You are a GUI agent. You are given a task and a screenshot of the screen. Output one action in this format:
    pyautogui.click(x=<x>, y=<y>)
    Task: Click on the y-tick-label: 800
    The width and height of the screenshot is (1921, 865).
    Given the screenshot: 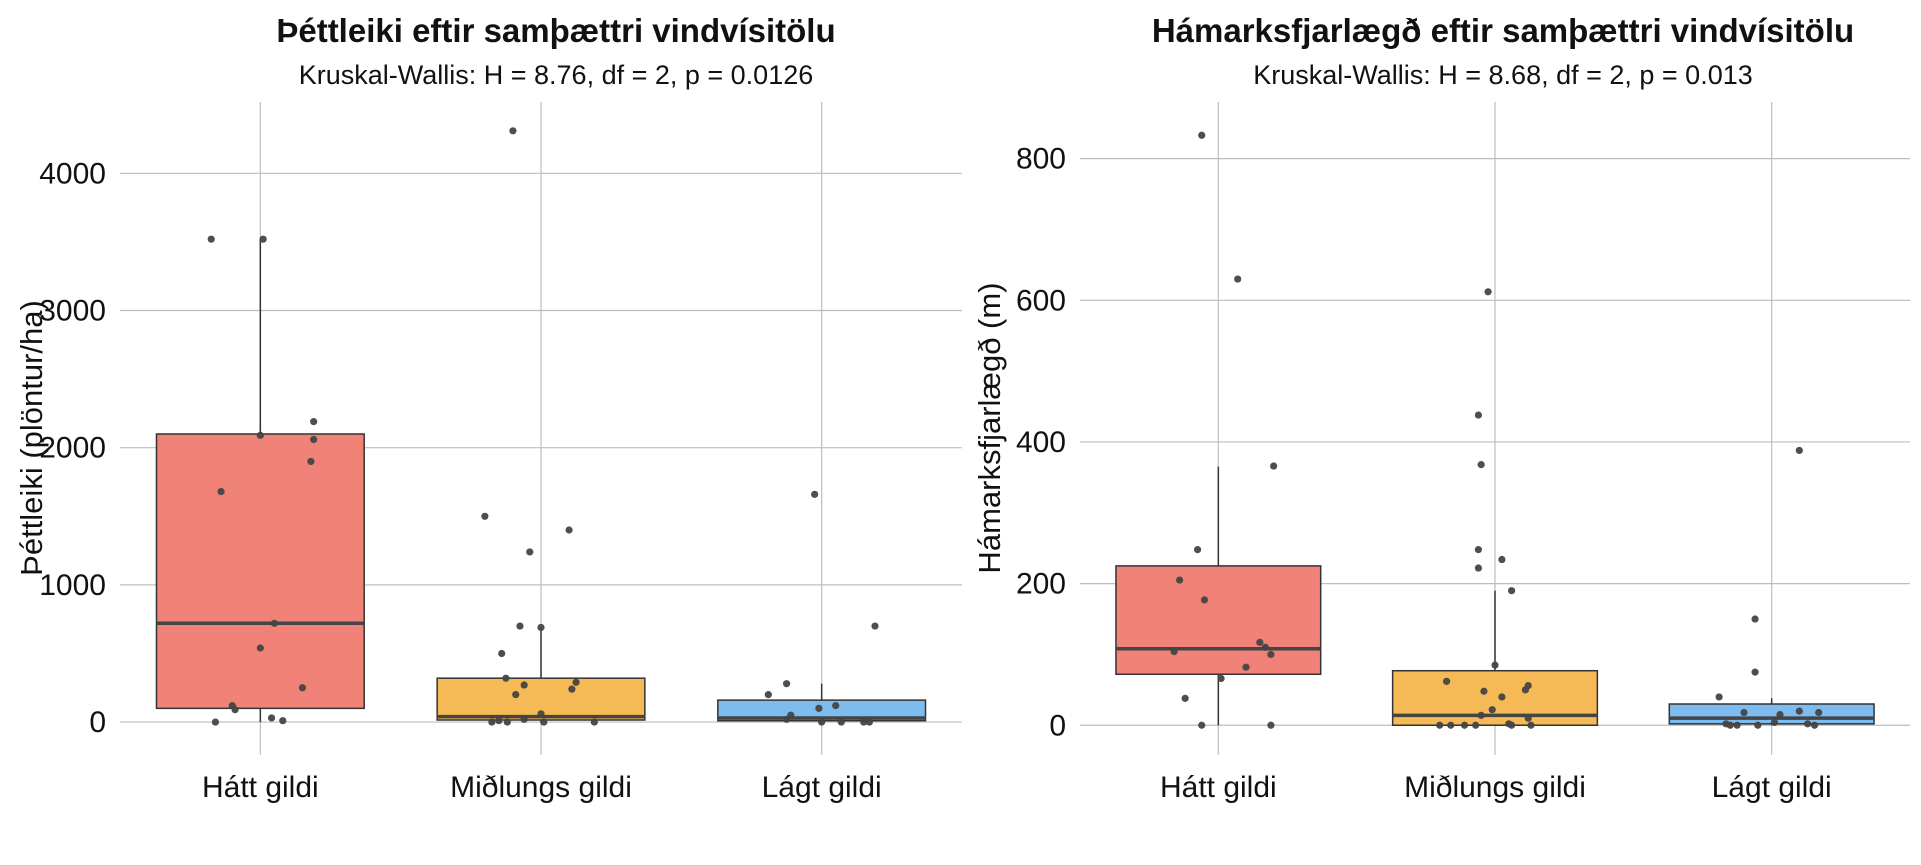 What is the action you would take?
    pyautogui.click(x=1041, y=159)
    